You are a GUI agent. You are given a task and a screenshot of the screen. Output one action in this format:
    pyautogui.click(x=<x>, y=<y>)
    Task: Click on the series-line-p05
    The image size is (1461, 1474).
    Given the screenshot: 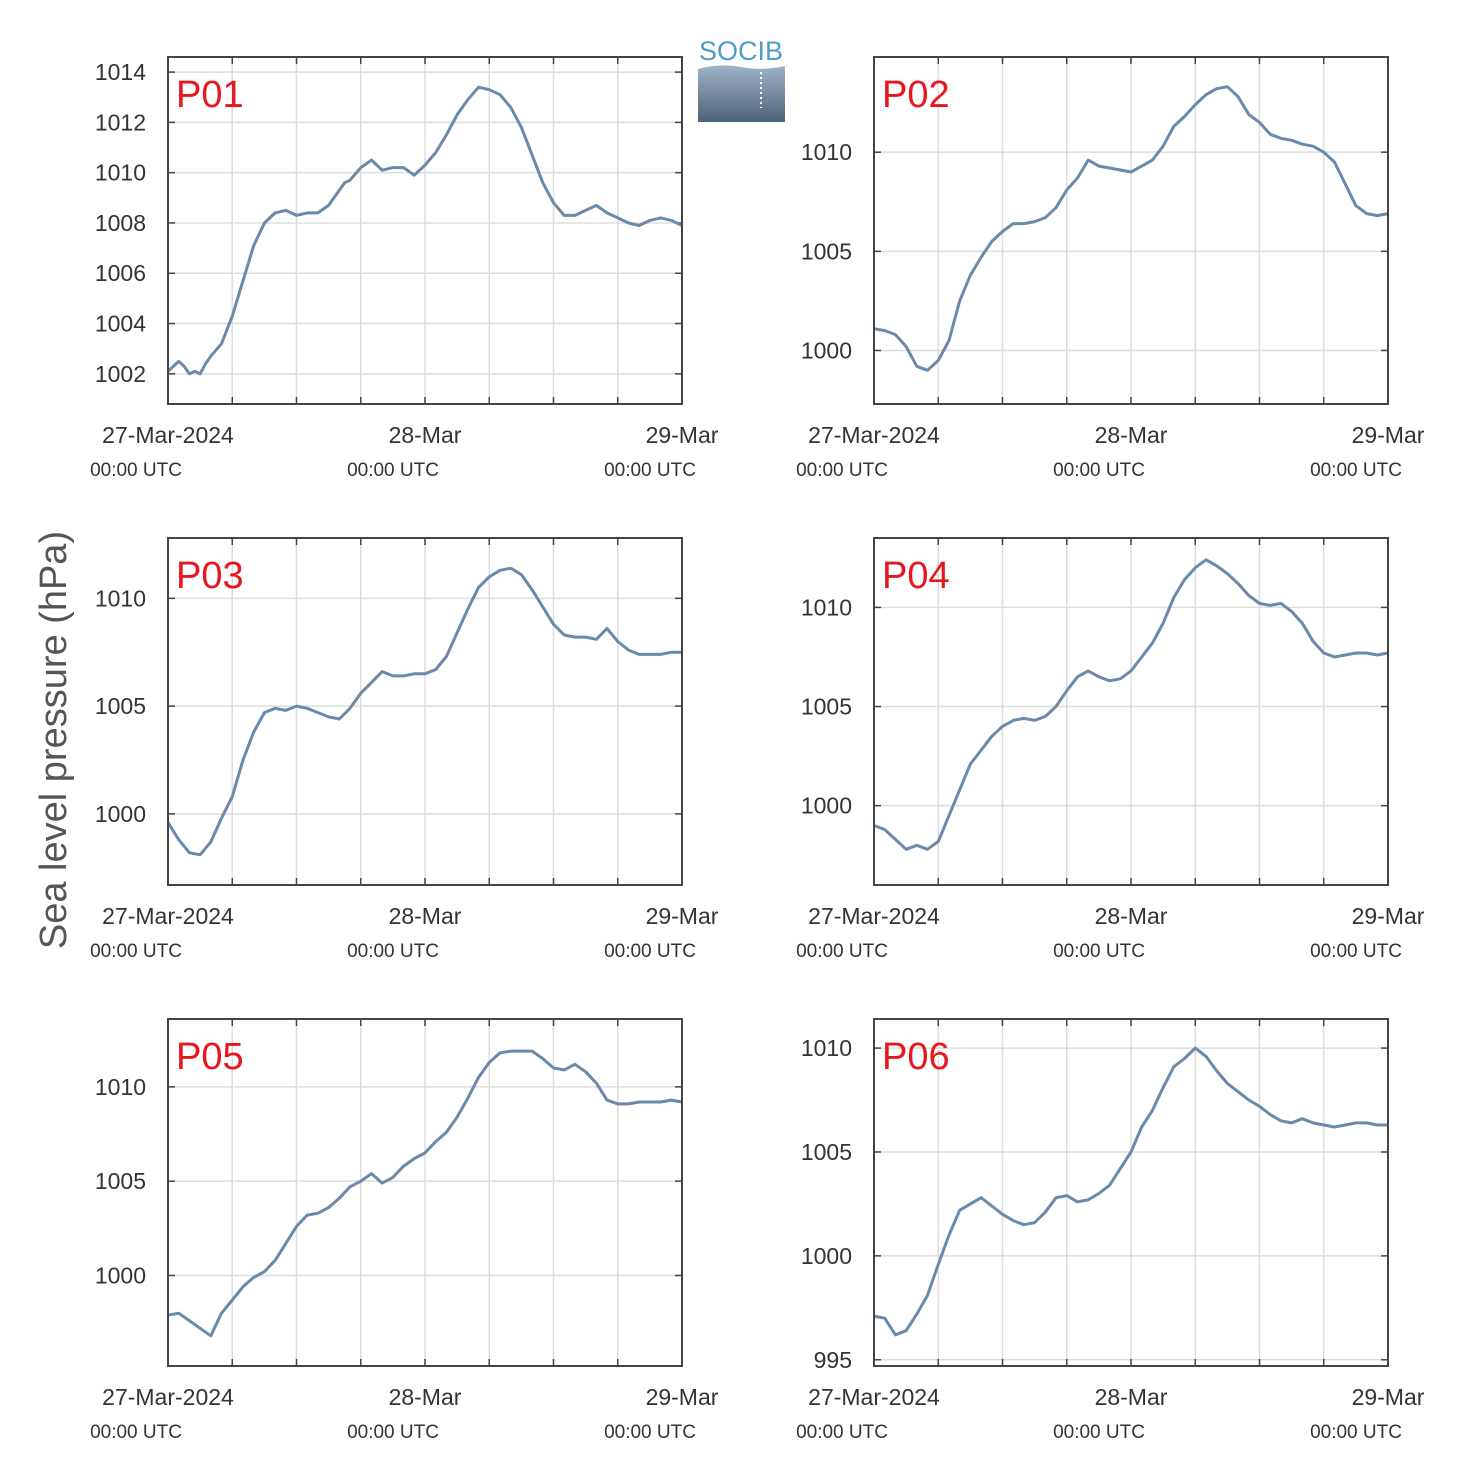 What is the action you would take?
    pyautogui.click(x=425, y=1193)
    